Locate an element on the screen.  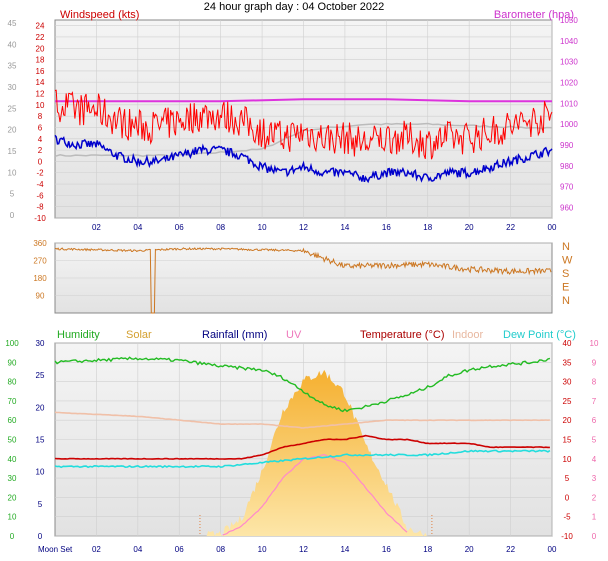
baro-tick-label: 980 is located at coordinates (567, 166).